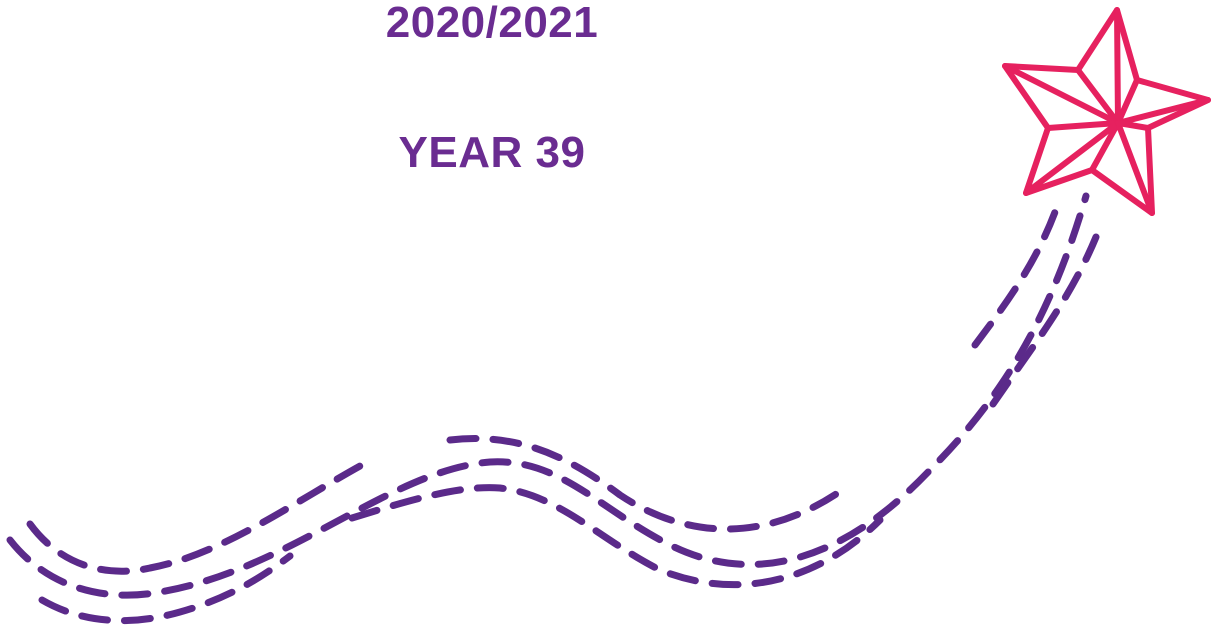  I want to click on star-icon, so click(1106, 111).